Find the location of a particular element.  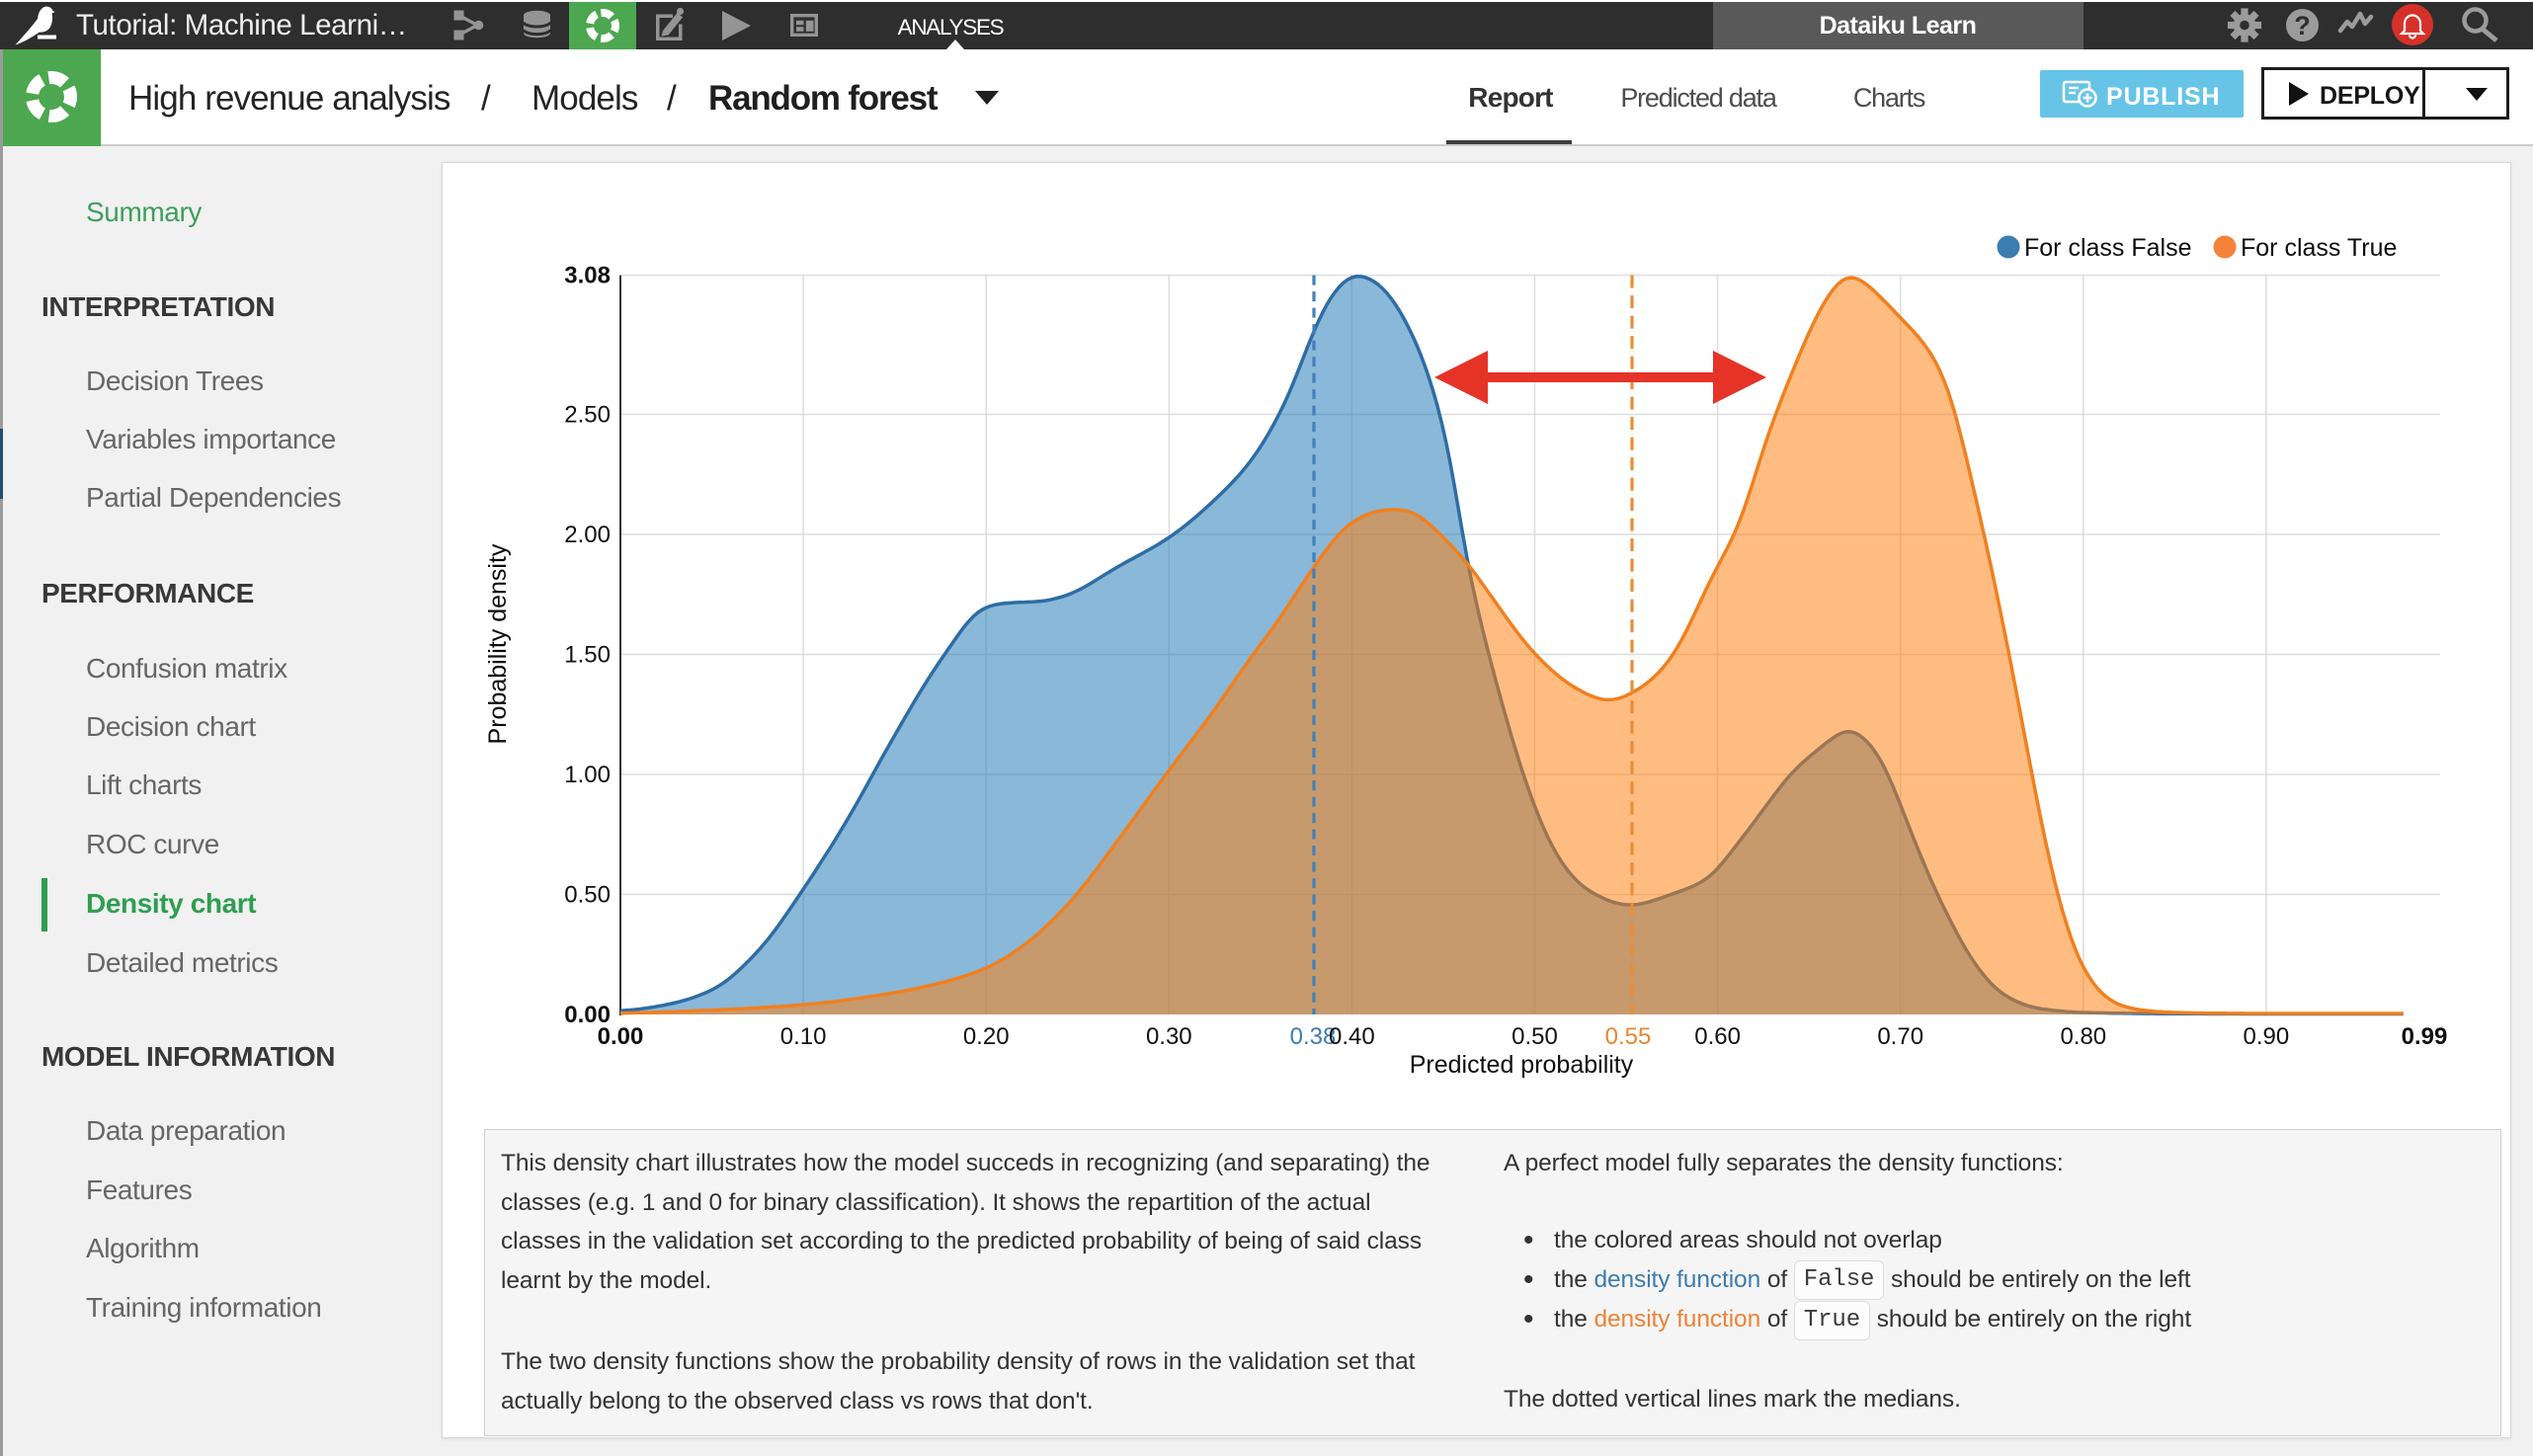

svg-text: 0.99 is located at coordinates (2425, 1036).